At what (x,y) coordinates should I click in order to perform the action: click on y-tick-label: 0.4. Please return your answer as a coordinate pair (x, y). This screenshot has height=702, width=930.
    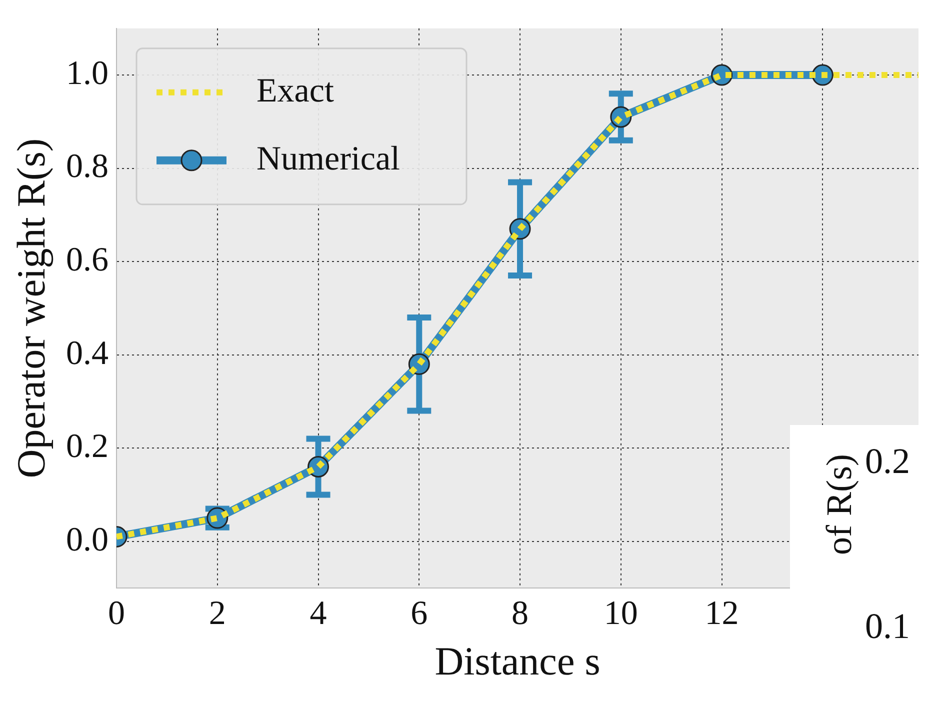
    Looking at the image, I should click on (87, 353).